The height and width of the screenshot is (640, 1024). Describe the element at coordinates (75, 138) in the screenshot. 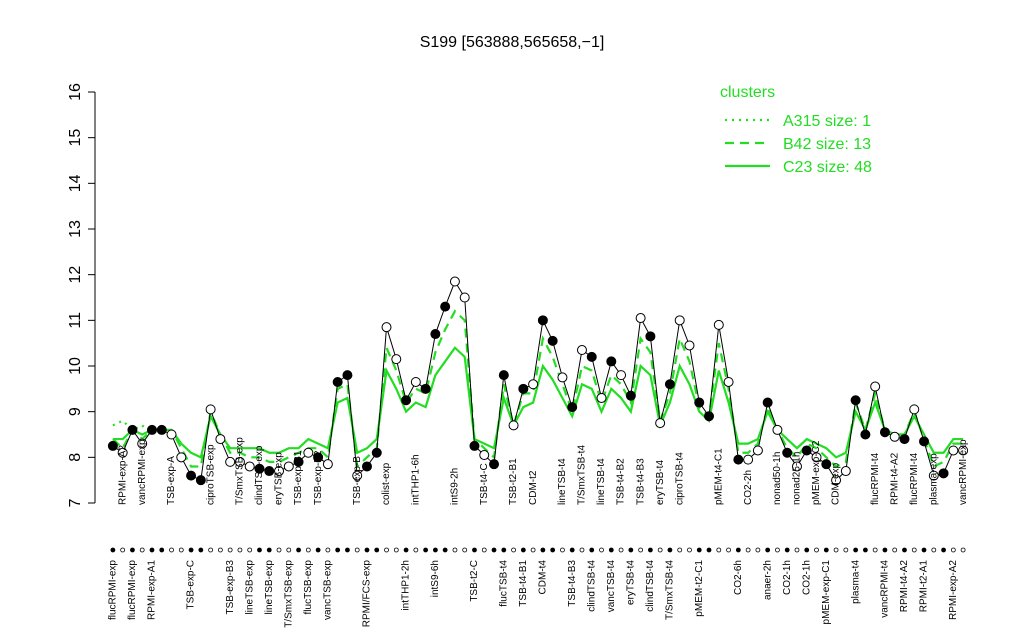

I see `y-tick-label: 15` at that location.